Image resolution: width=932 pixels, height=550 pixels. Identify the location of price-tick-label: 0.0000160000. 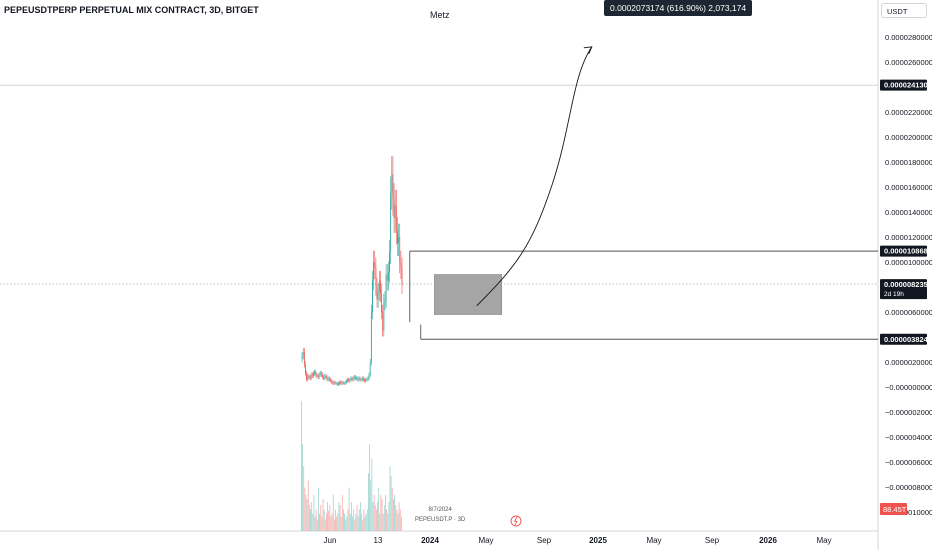
(908, 187).